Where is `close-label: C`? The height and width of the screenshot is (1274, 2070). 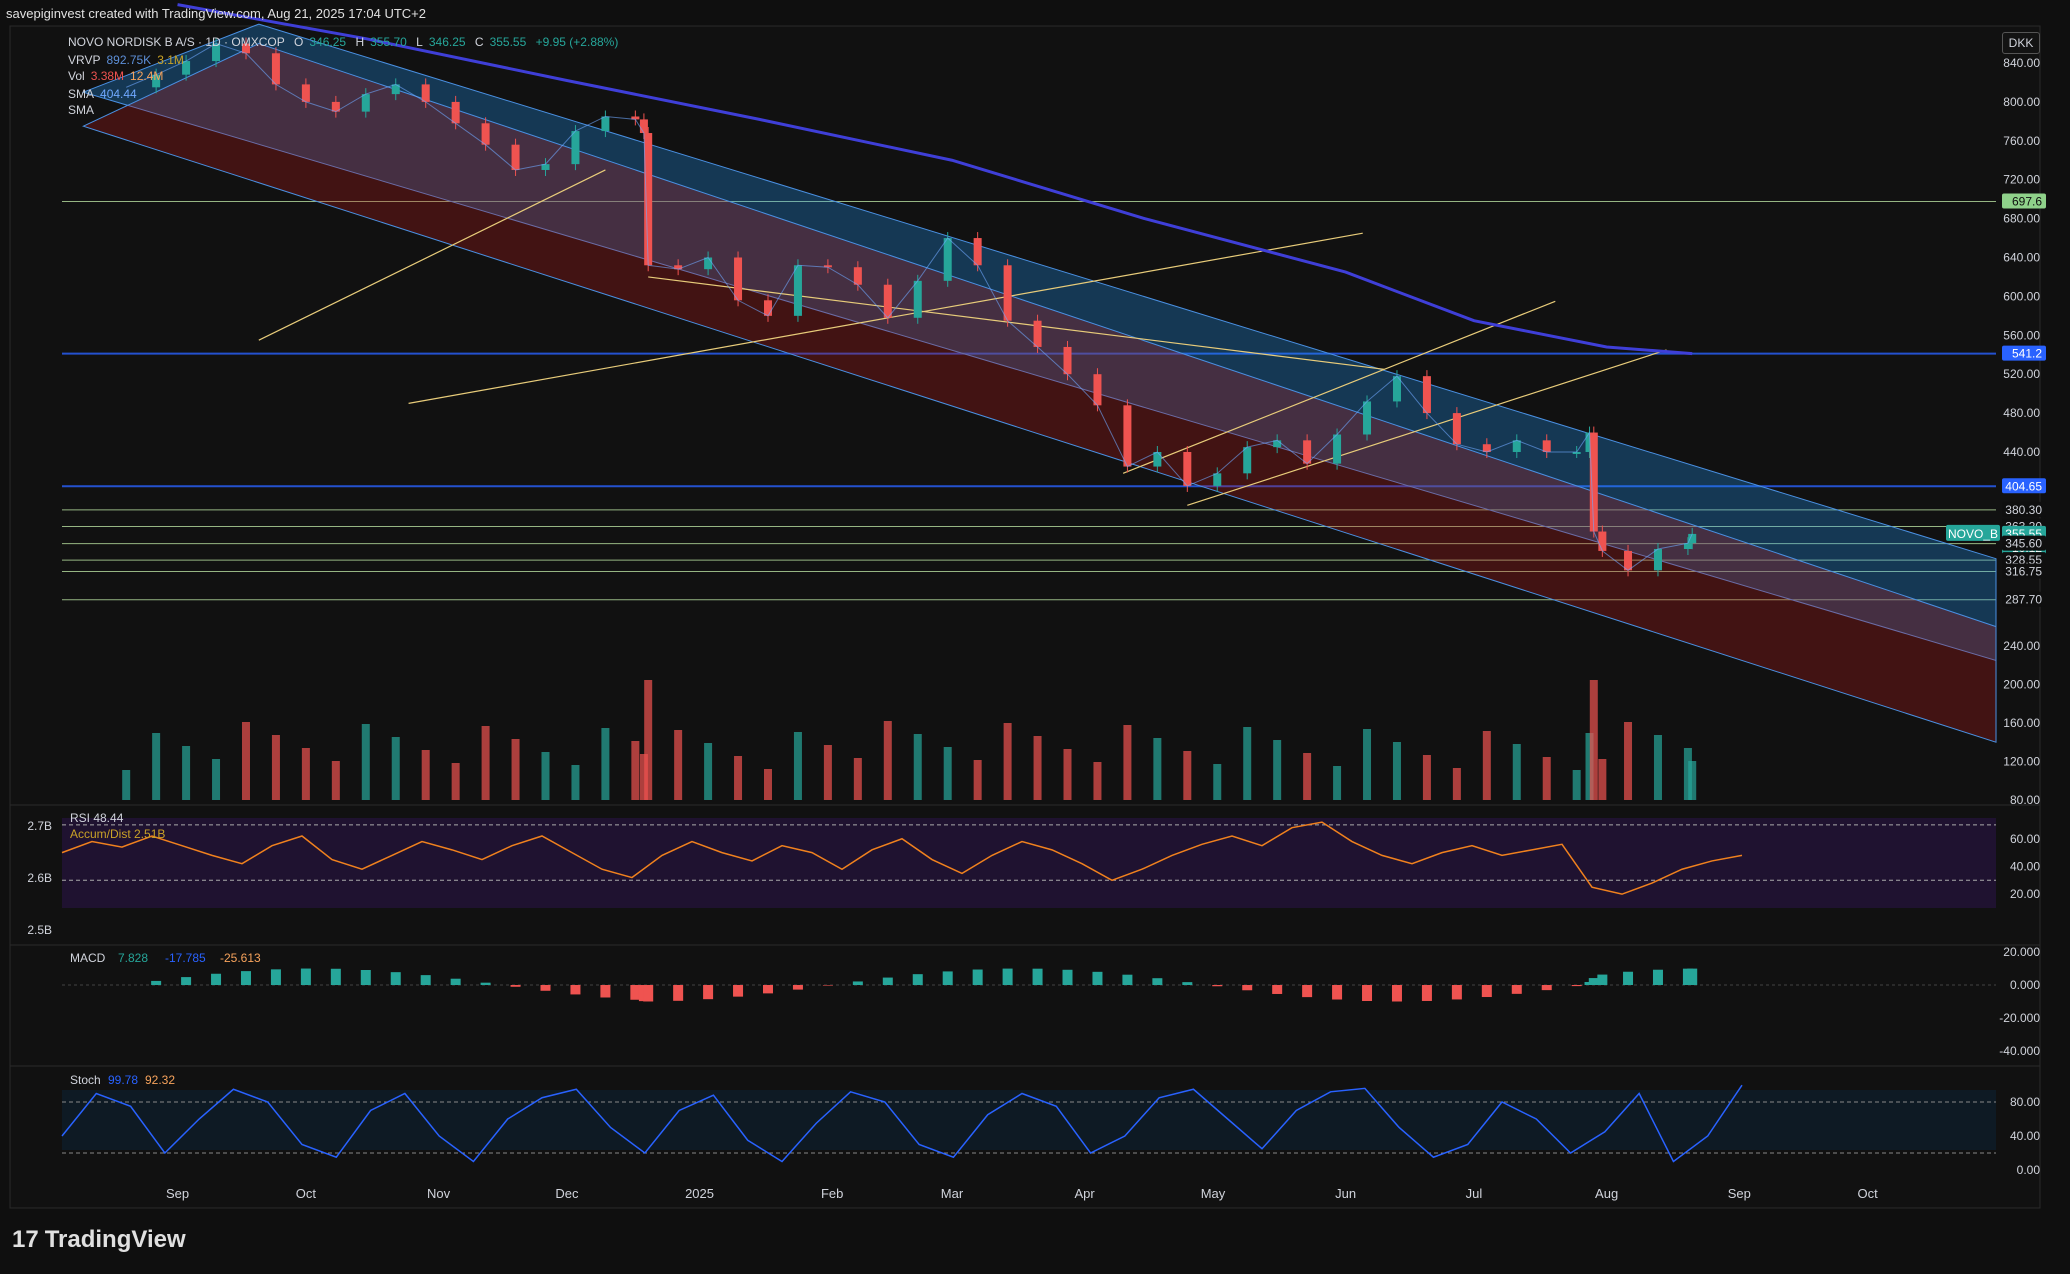
close-label: C is located at coordinates (479, 42).